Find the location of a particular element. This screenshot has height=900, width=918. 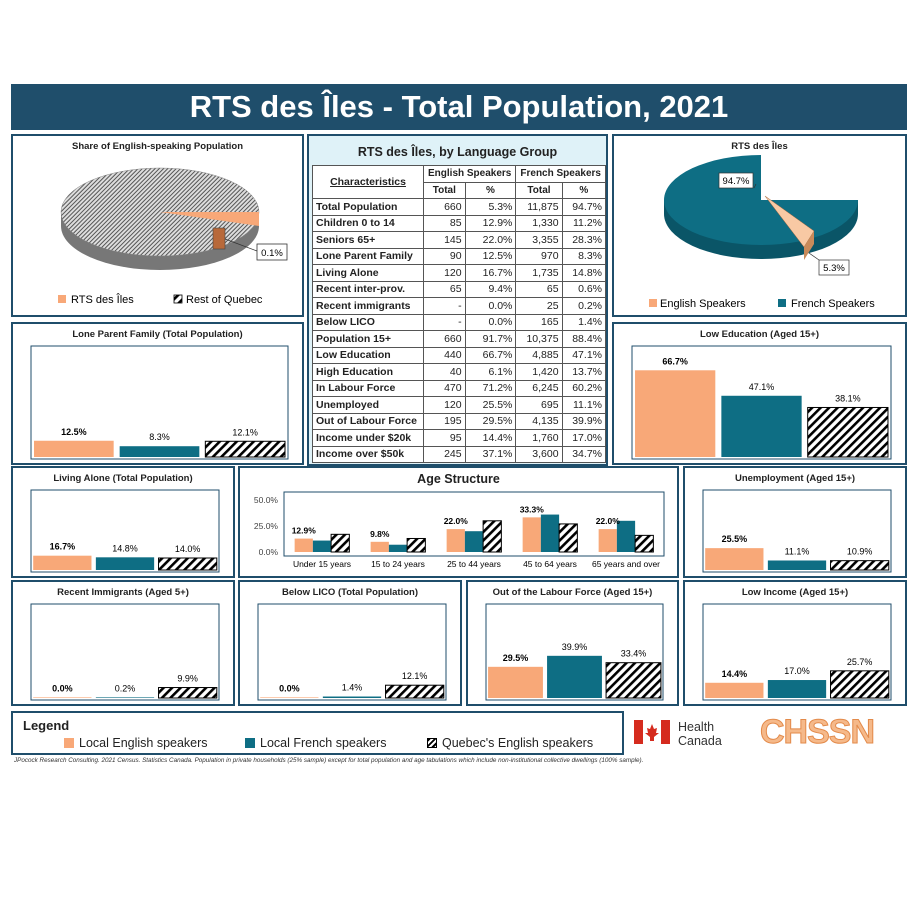

eng-total-cell: - is located at coordinates (444, 306).